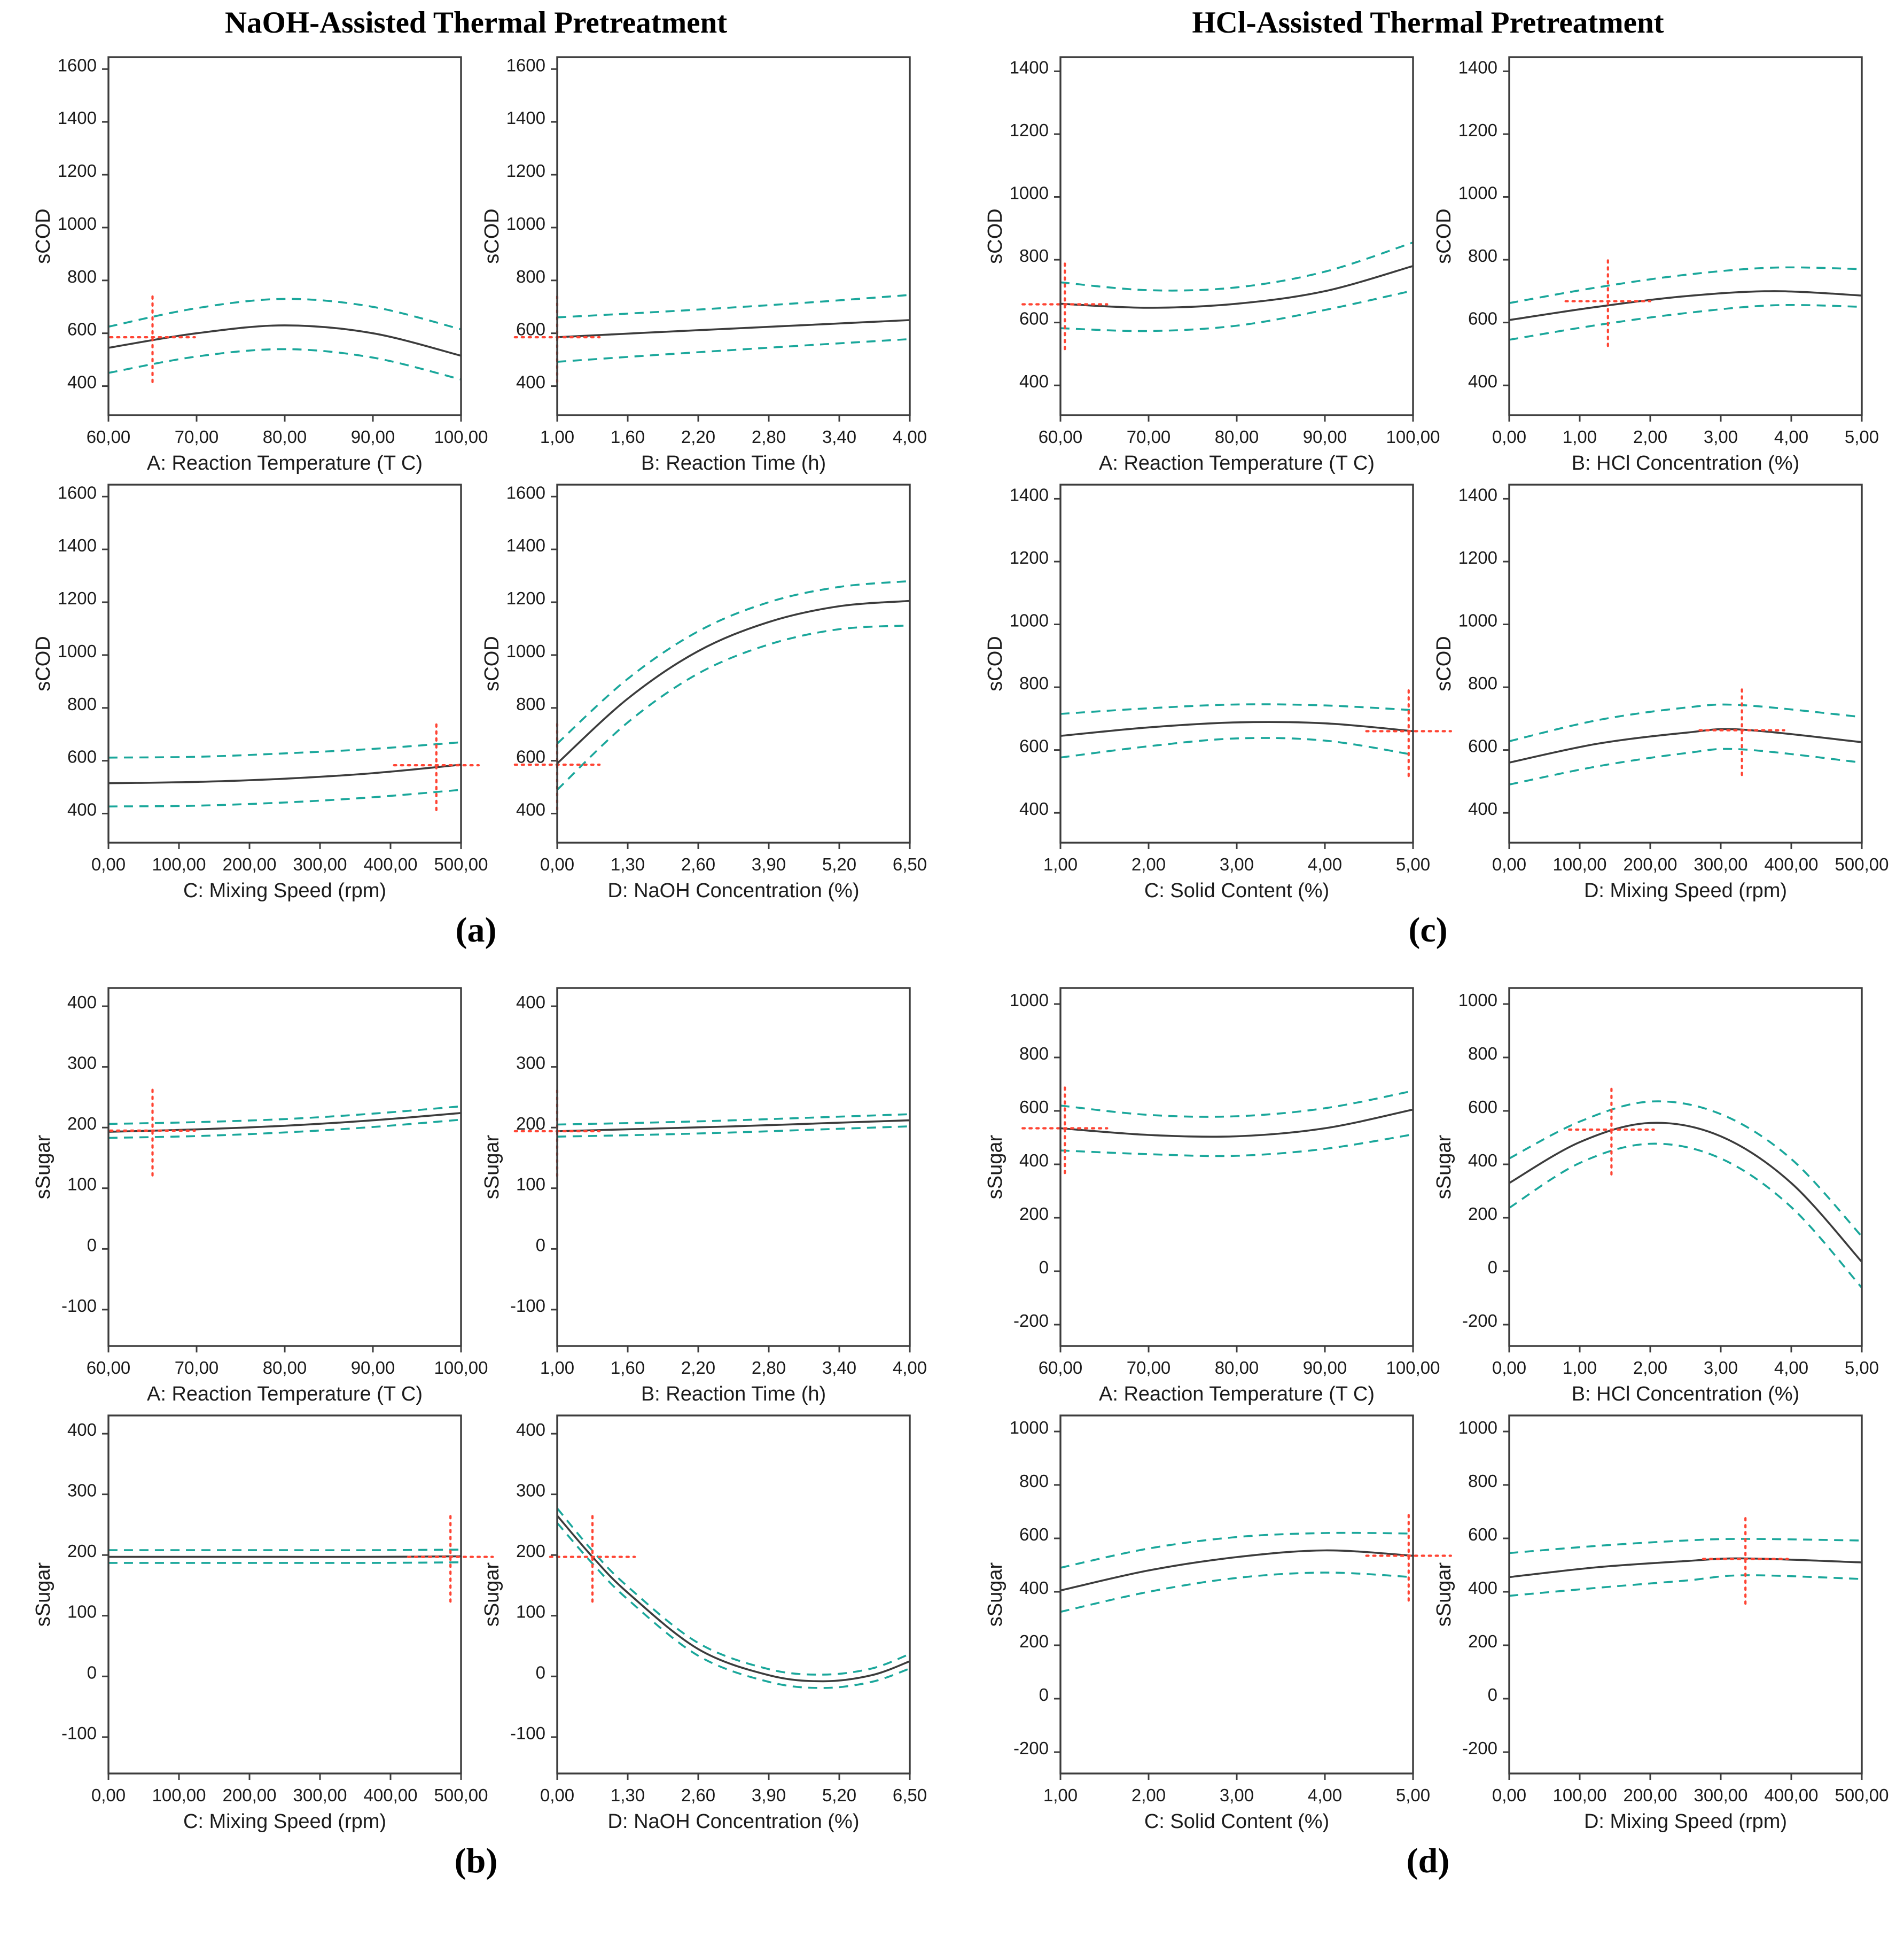 Image resolution: width=1904 pixels, height=1937 pixels. Describe the element at coordinates (250, 864) in the screenshot. I see `x-axis-tick-label: 200,00` at that location.